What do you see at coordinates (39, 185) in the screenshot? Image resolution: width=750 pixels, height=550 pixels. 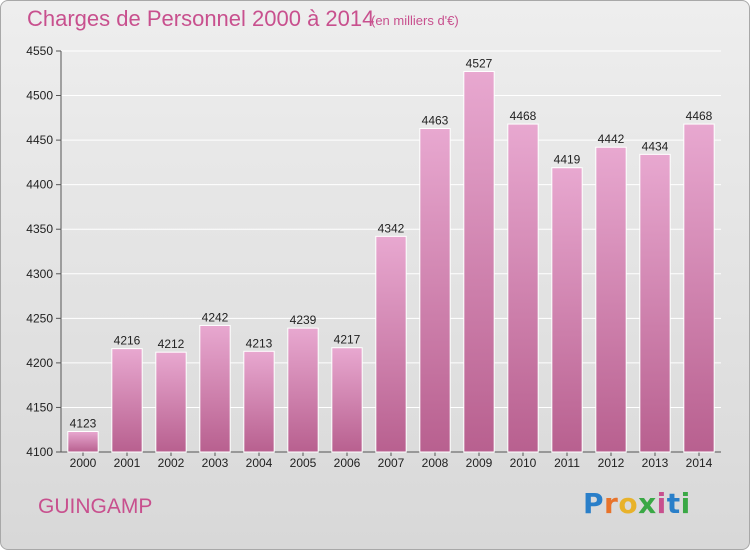 I see `y-tick-label: 4400` at bounding box center [39, 185].